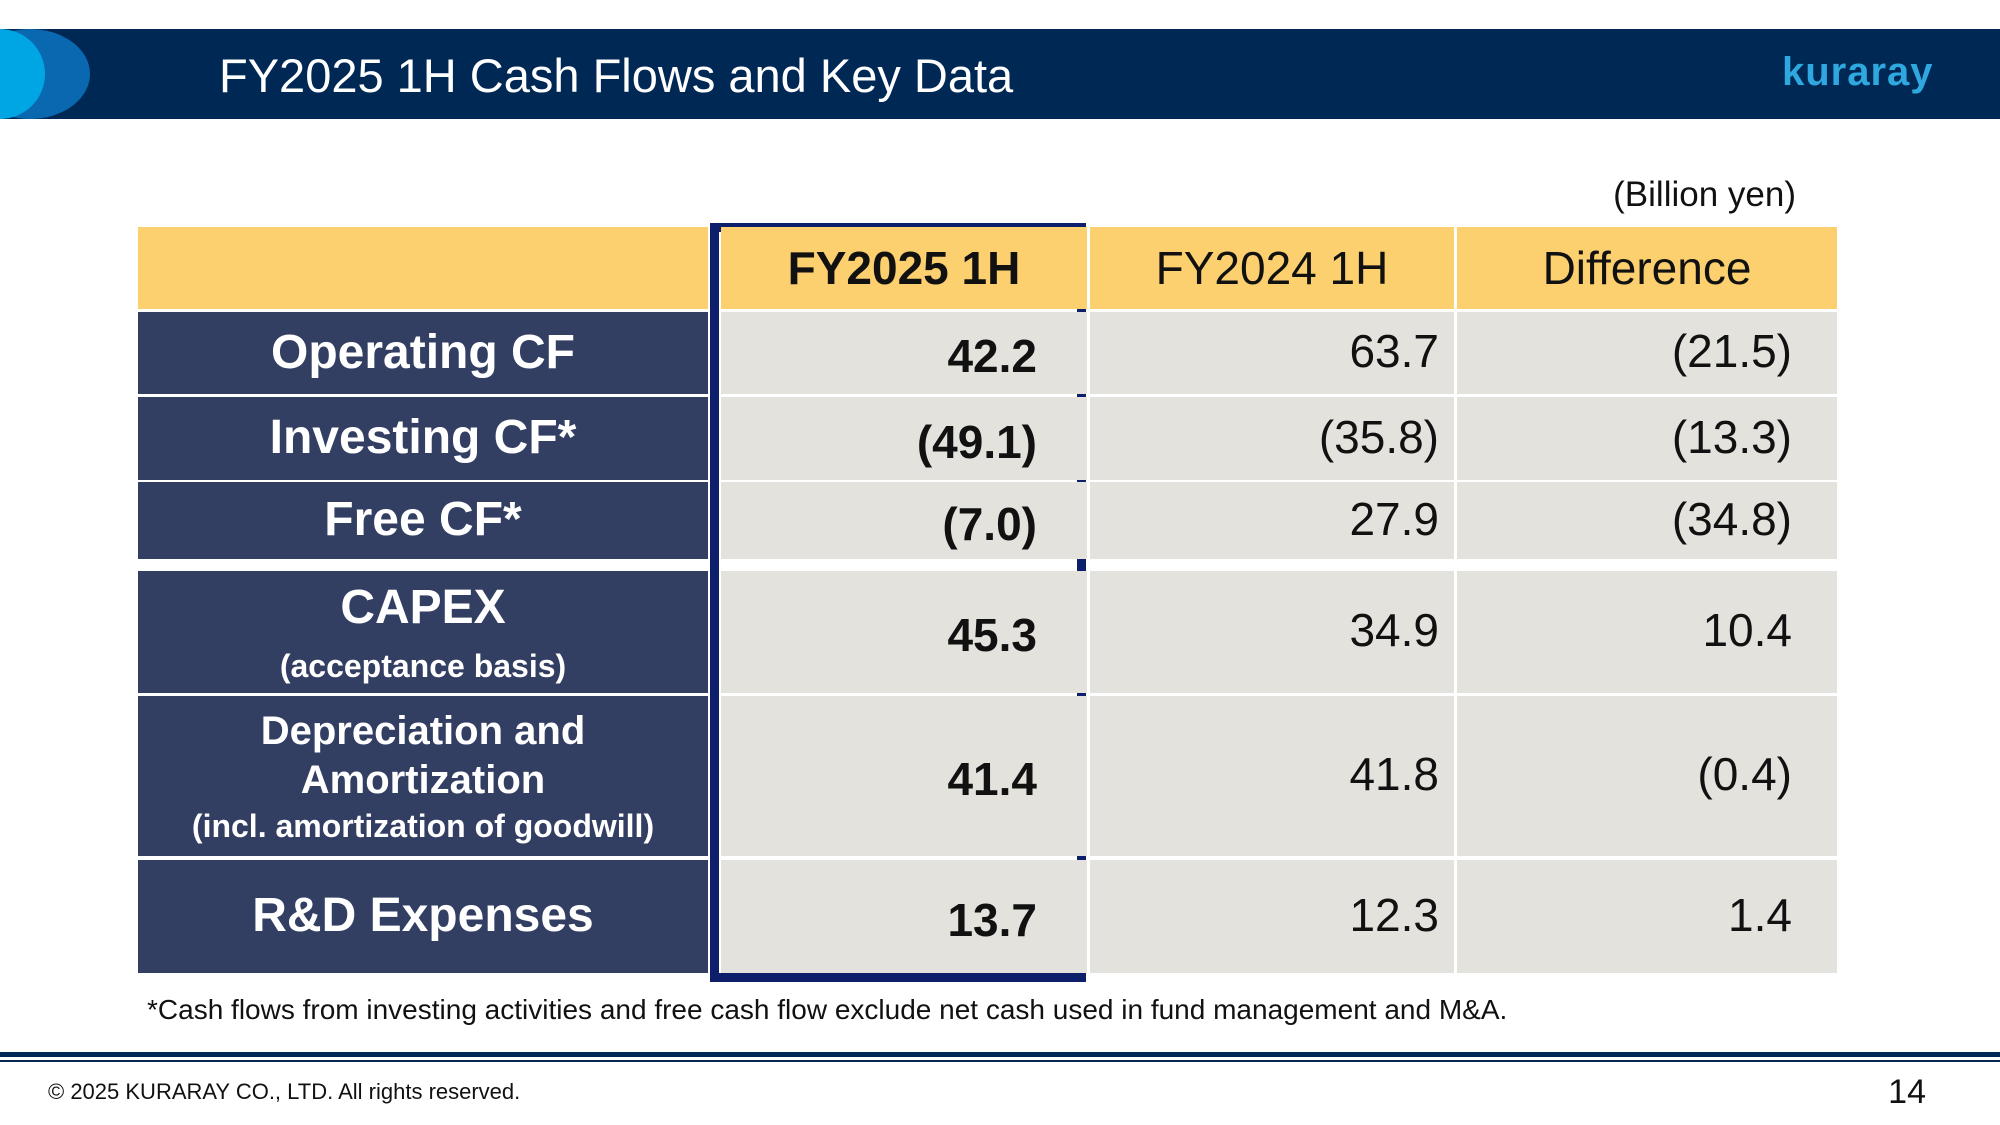 The height and width of the screenshot is (1125, 2000). I want to click on value-cell: 63.7, so click(1272, 353).